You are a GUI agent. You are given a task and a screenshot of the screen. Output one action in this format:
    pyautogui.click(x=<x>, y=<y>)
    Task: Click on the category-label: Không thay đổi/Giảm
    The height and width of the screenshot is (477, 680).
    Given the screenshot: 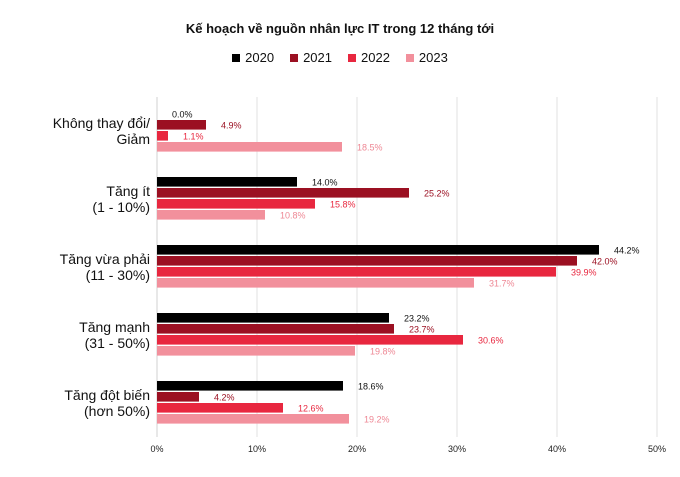 What is the action you would take?
    pyautogui.click(x=101, y=131)
    